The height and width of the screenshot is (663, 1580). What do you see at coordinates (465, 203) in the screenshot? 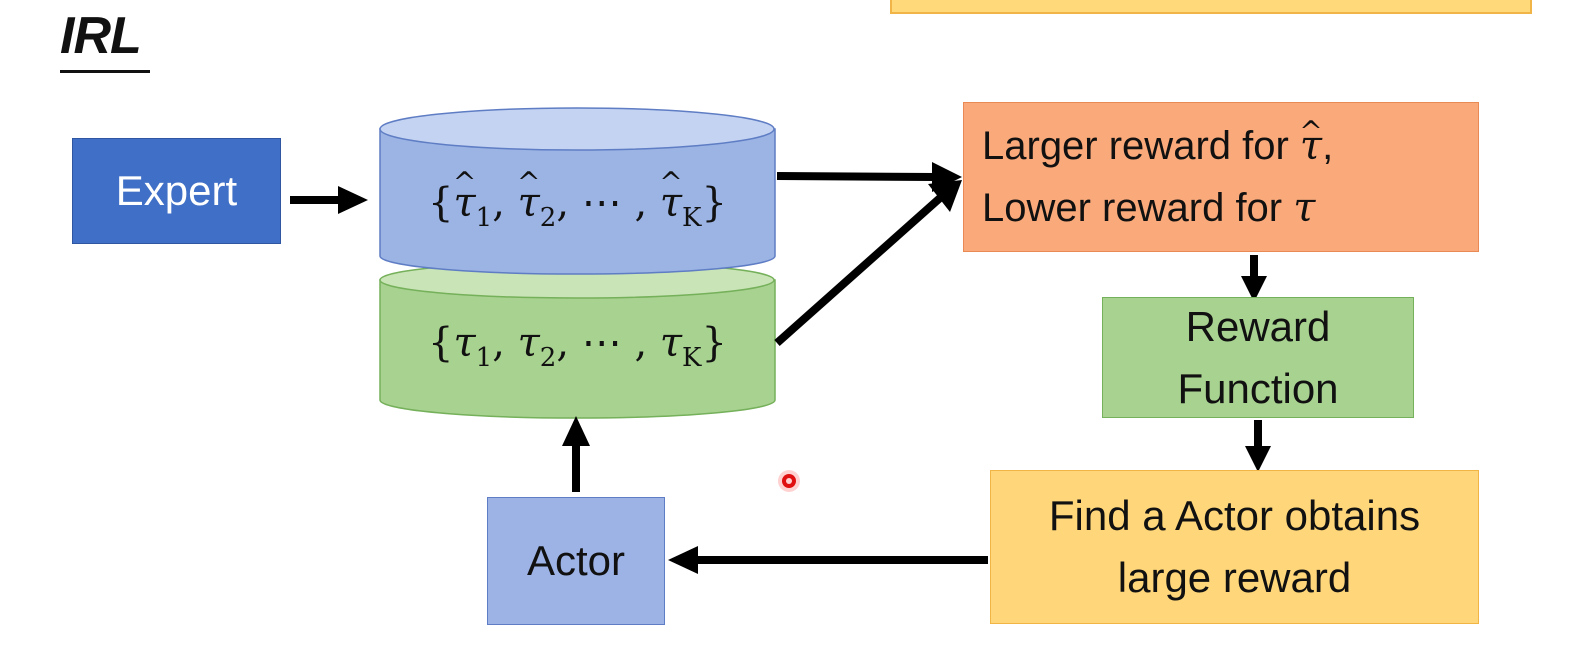
I see `tau-hat-1: τ` at bounding box center [465, 203].